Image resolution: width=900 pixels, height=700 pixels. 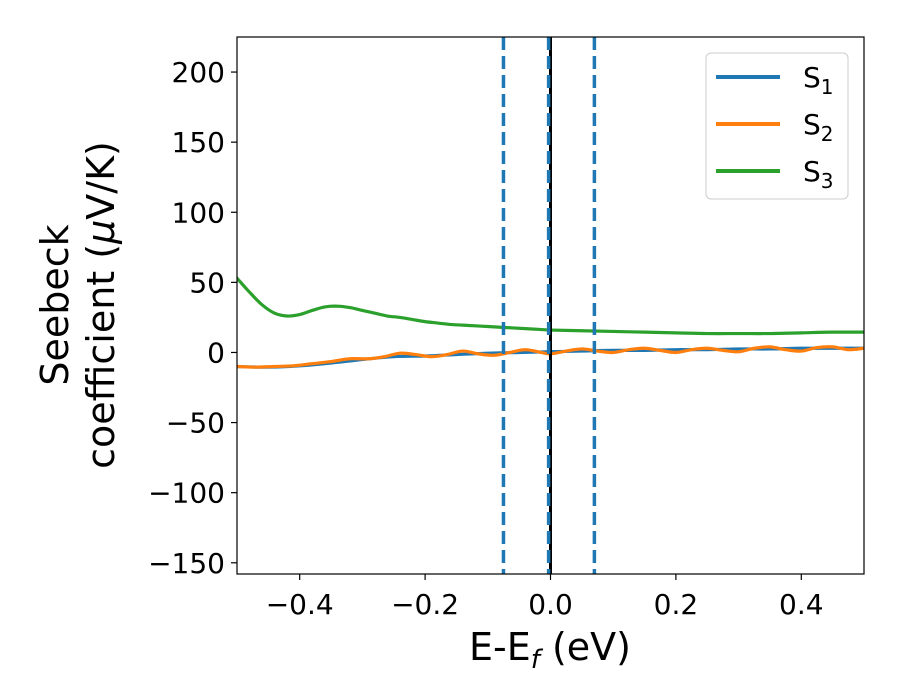 I want to click on y-tick-label: −100, so click(x=186, y=493).